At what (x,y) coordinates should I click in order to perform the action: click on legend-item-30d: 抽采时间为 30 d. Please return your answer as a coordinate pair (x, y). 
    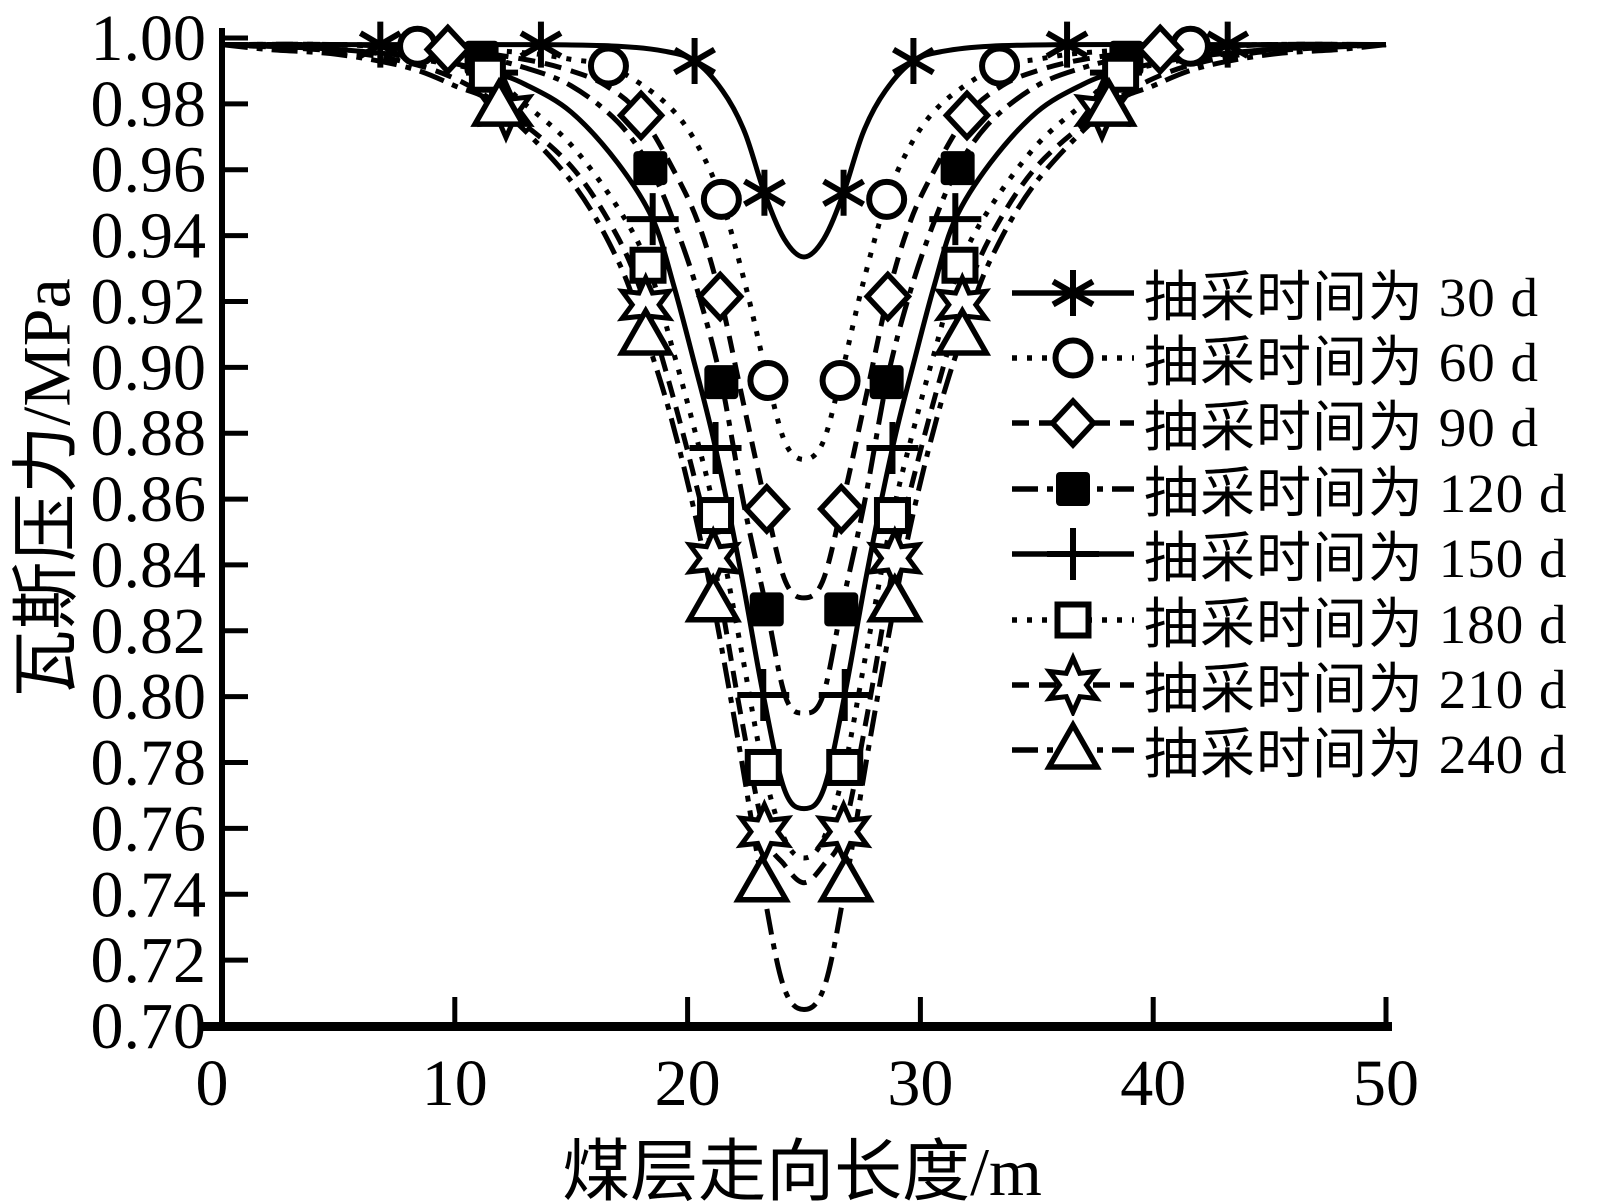
    Looking at the image, I should click on (1289, 293).